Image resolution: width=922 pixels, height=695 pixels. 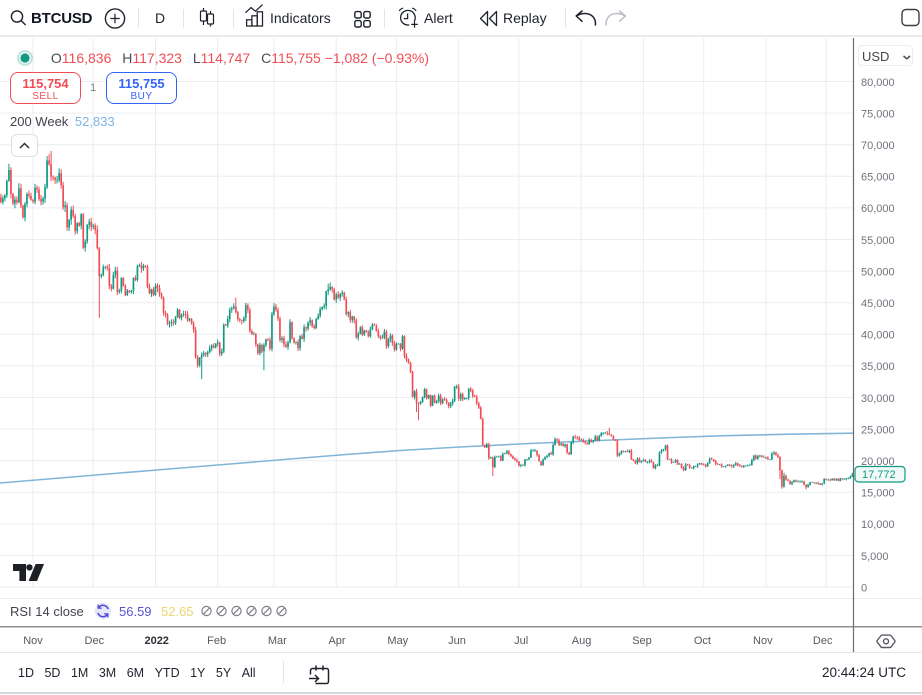 What do you see at coordinates (878, 304) in the screenshot?
I see `svg-text: 45,000` at bounding box center [878, 304].